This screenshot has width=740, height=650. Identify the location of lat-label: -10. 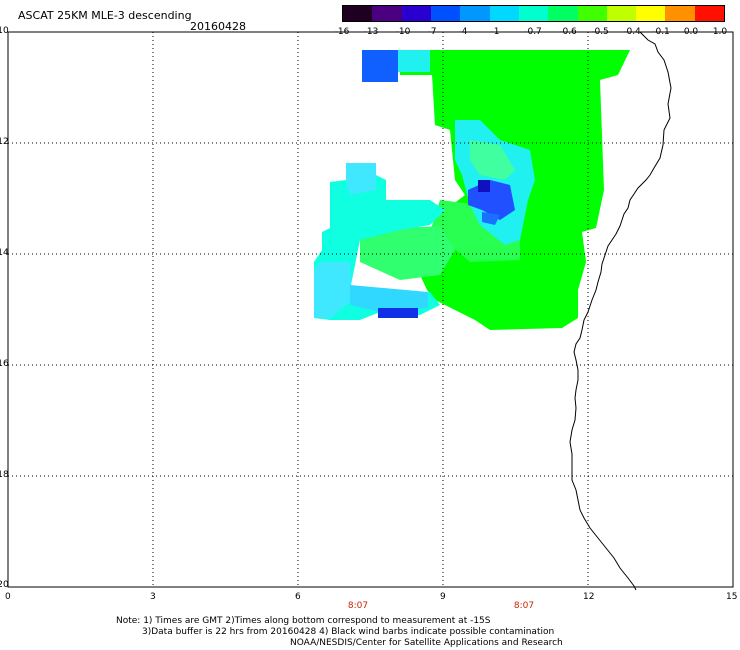
(4, 31).